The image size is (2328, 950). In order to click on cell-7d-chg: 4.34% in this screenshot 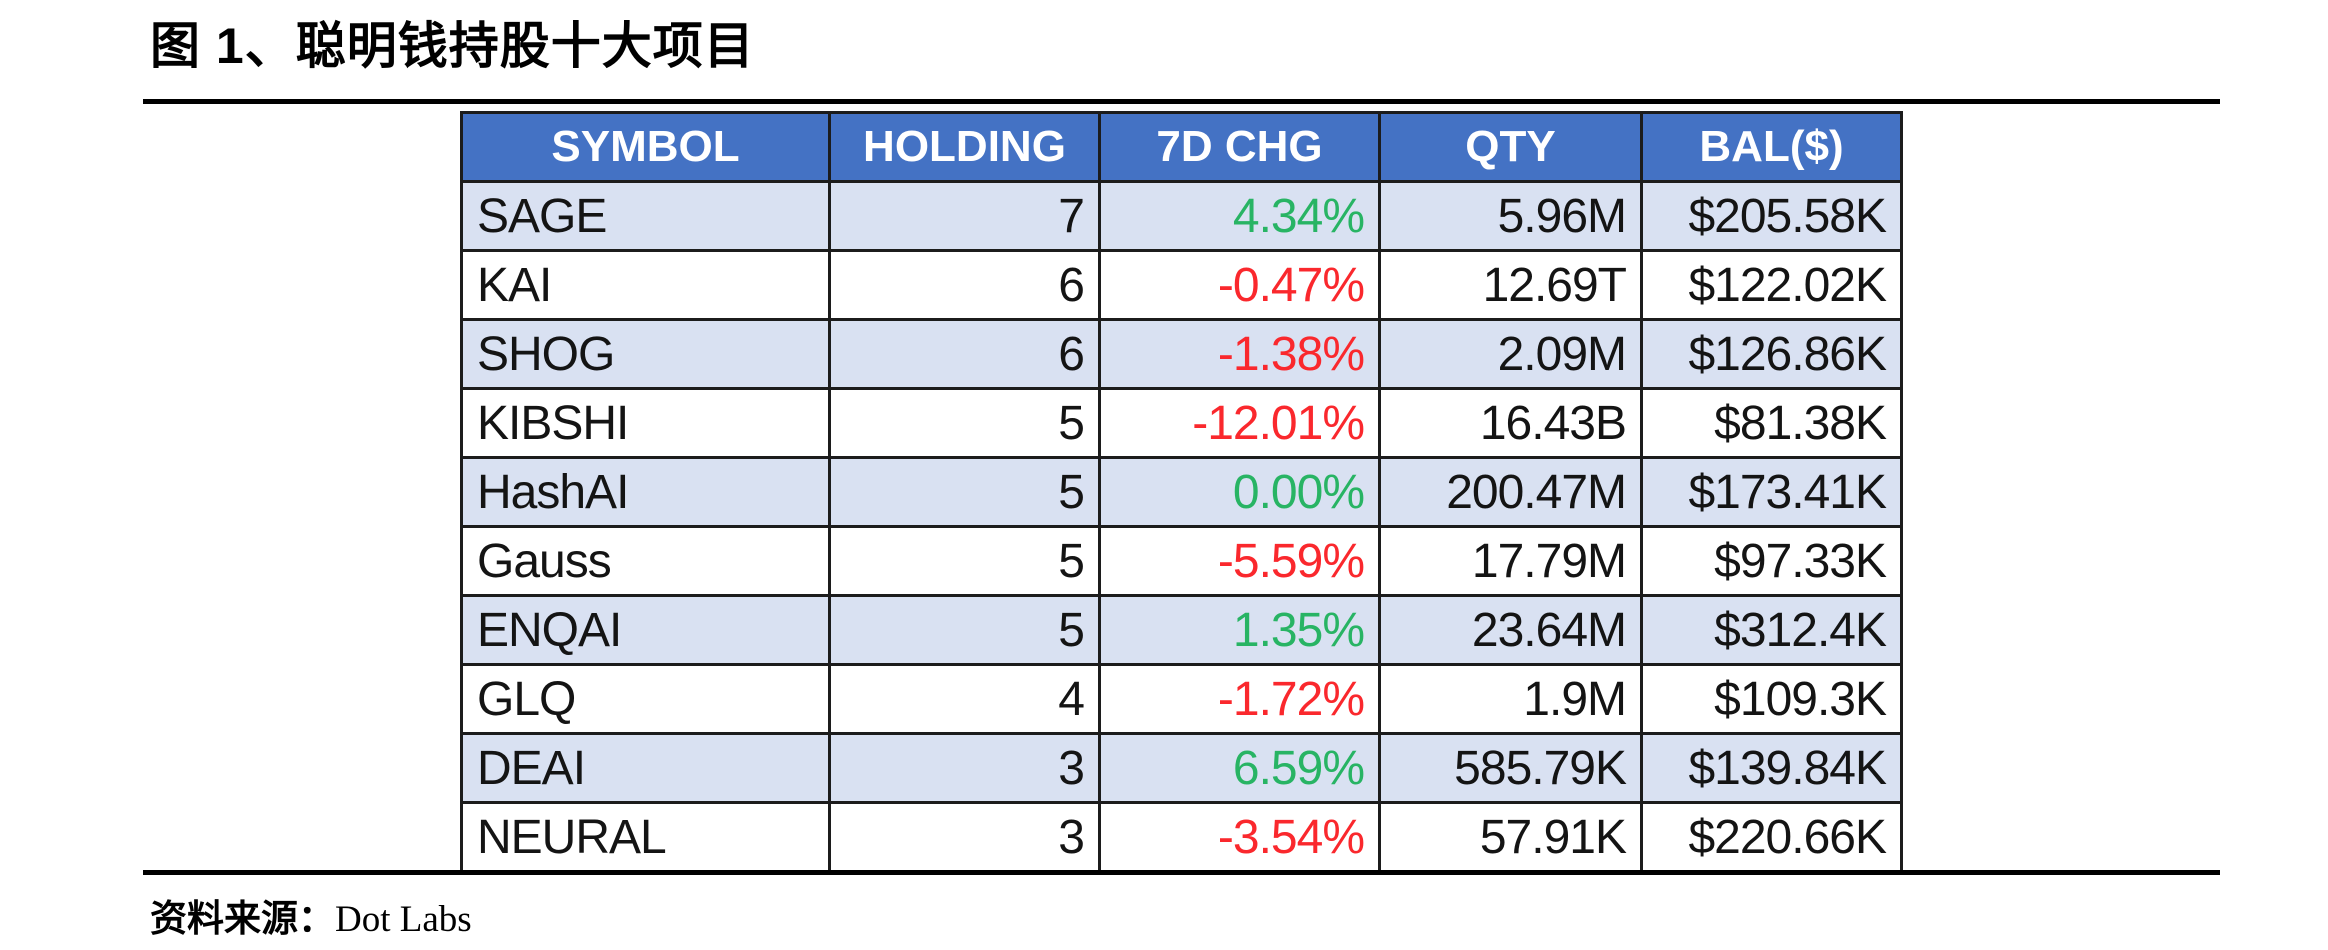, I will do `click(1239, 216)`.